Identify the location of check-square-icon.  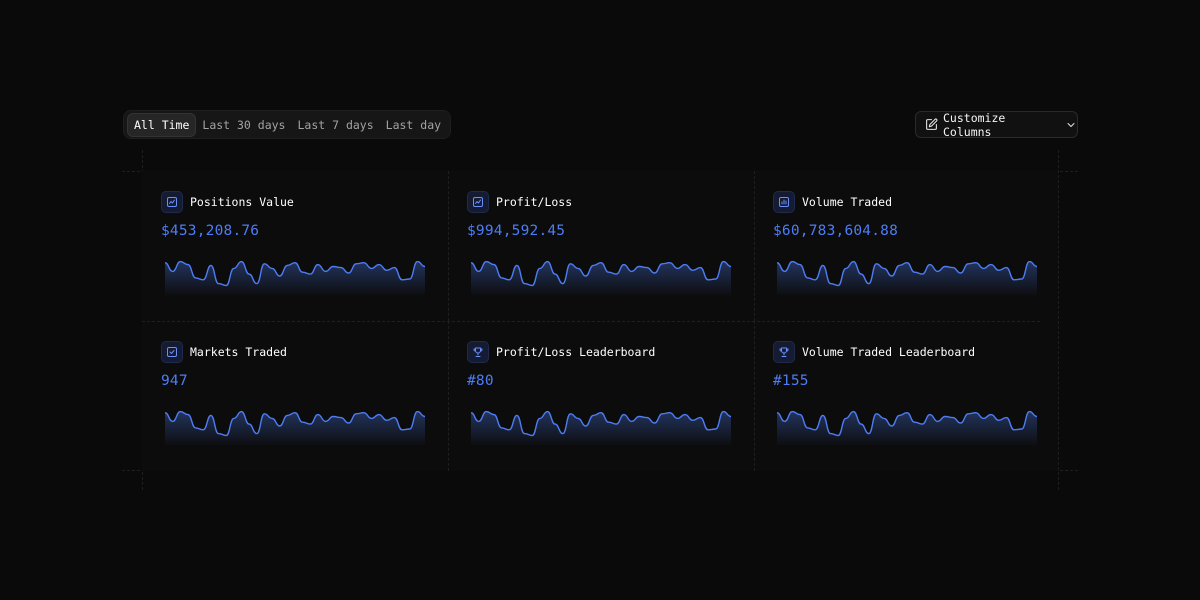
(172, 352).